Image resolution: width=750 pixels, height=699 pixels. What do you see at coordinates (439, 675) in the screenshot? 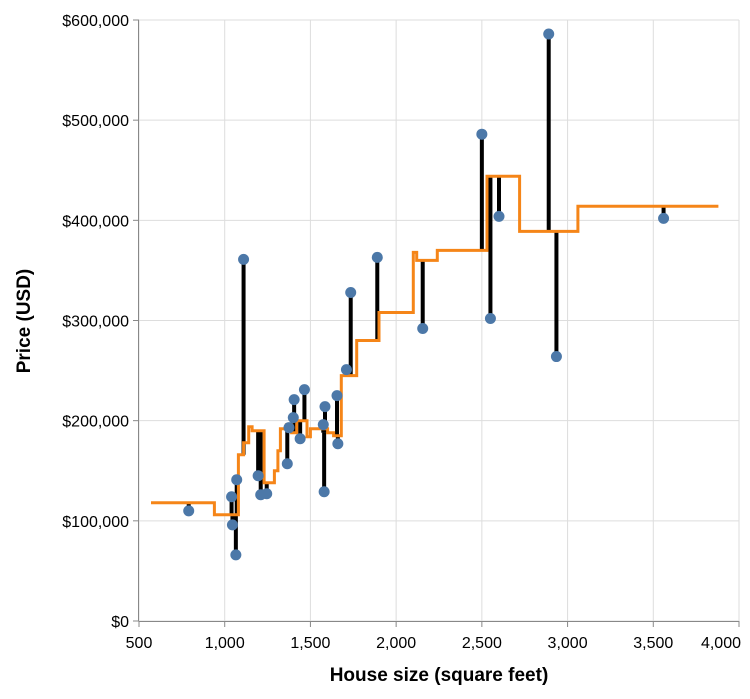
I see `x-axis-title: House size (square feet)` at bounding box center [439, 675].